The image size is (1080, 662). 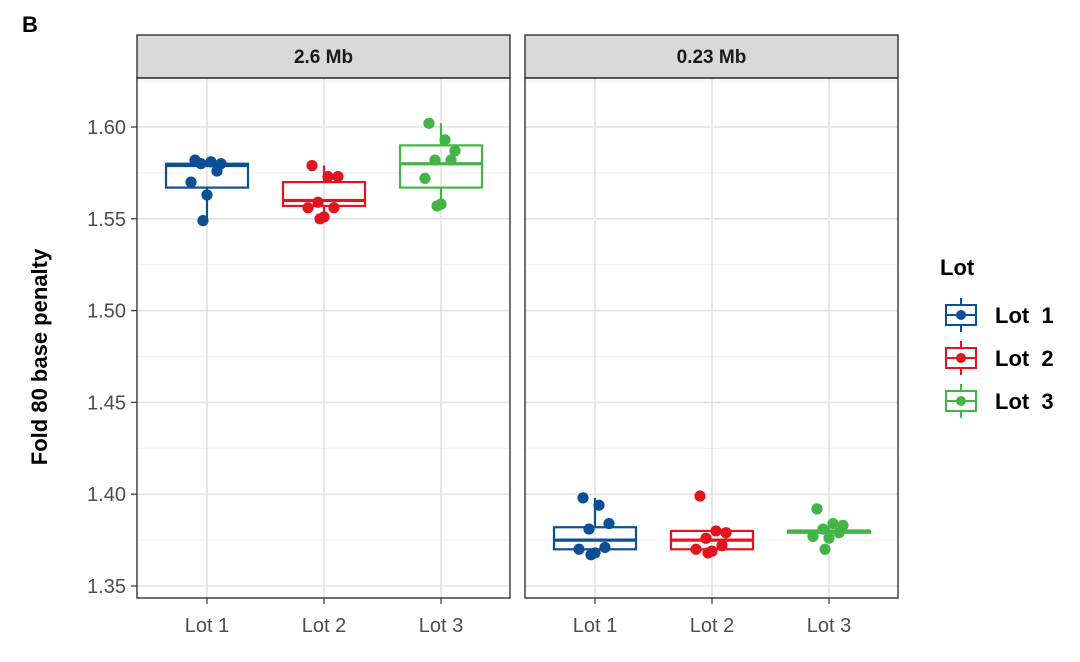 What do you see at coordinates (30, 24) in the screenshot?
I see `panel-letter: B` at bounding box center [30, 24].